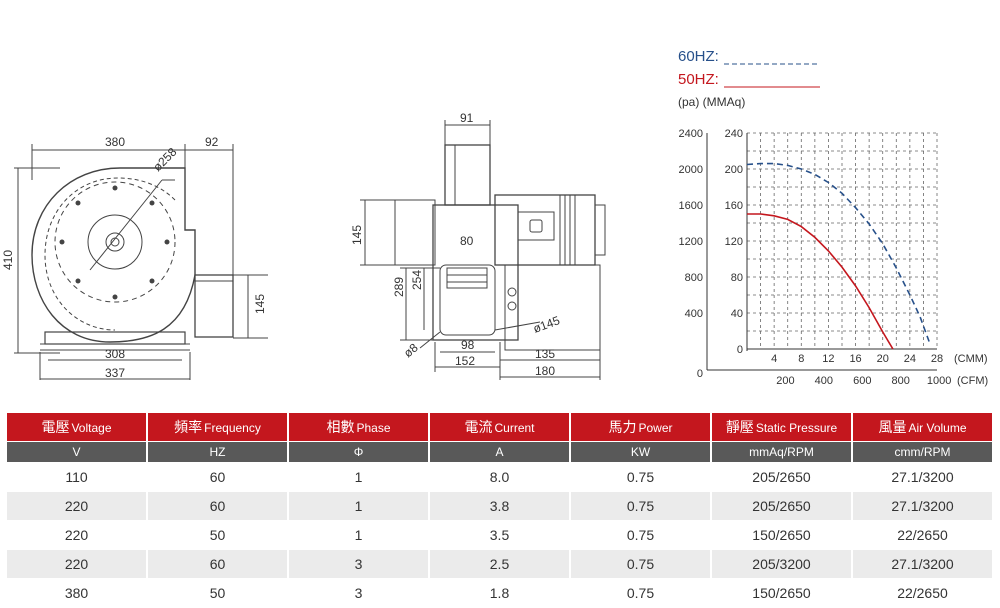  What do you see at coordinates (514, 428) in the screenshot?
I see `header-en: Current` at bounding box center [514, 428].